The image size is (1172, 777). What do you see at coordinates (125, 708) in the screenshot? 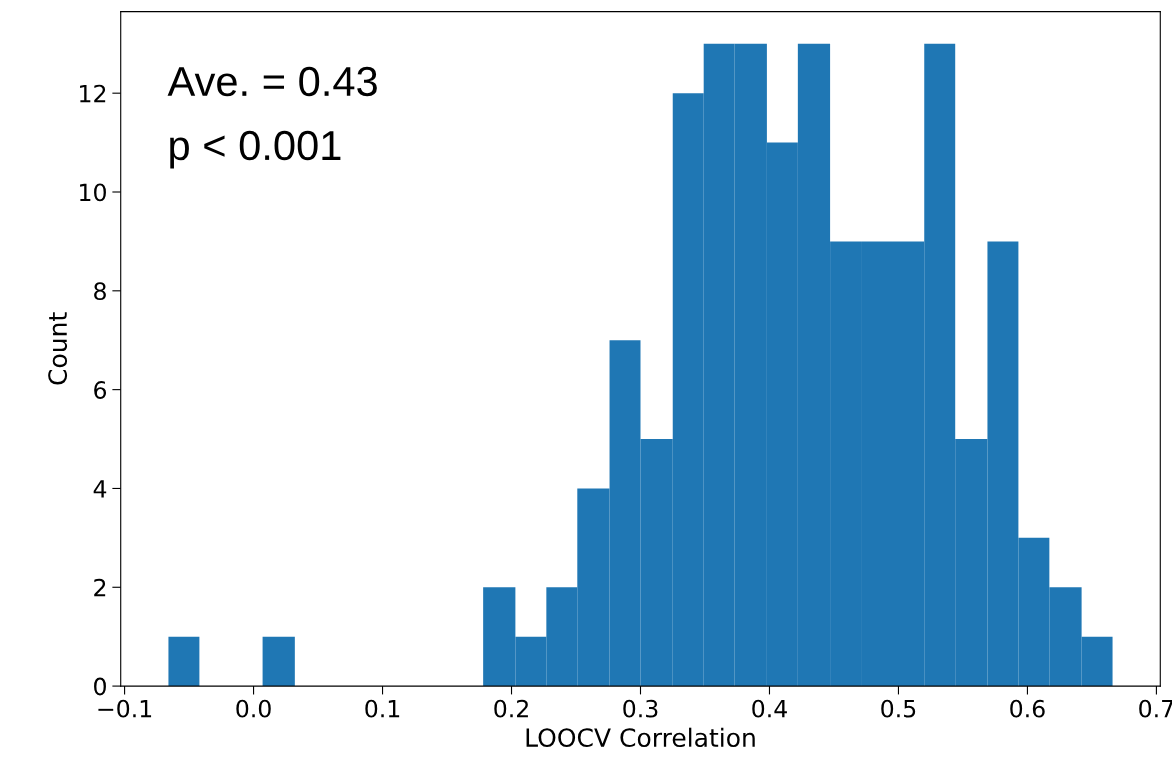
I see `x-tick-label: −0.1` at bounding box center [125, 708].